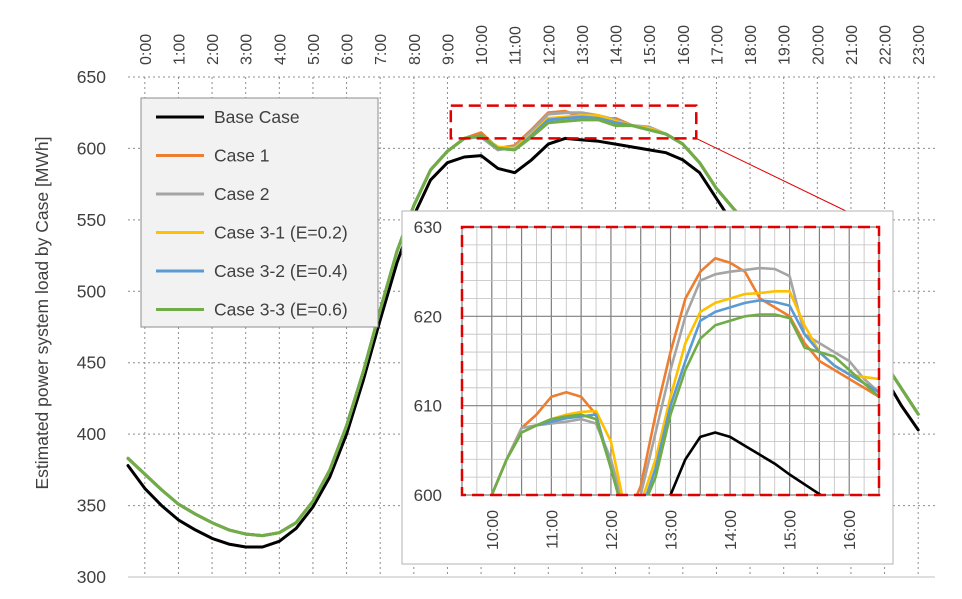 This screenshot has width=962, height=599. Describe the element at coordinates (91, 77) in the screenshot. I see `y-tick-label: 650` at that location.